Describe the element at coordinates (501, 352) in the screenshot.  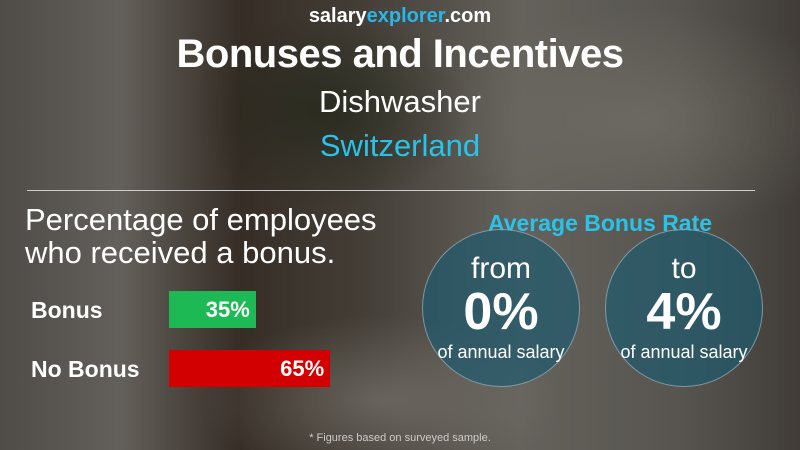
I see `from-sub: of annual salary` at that location.